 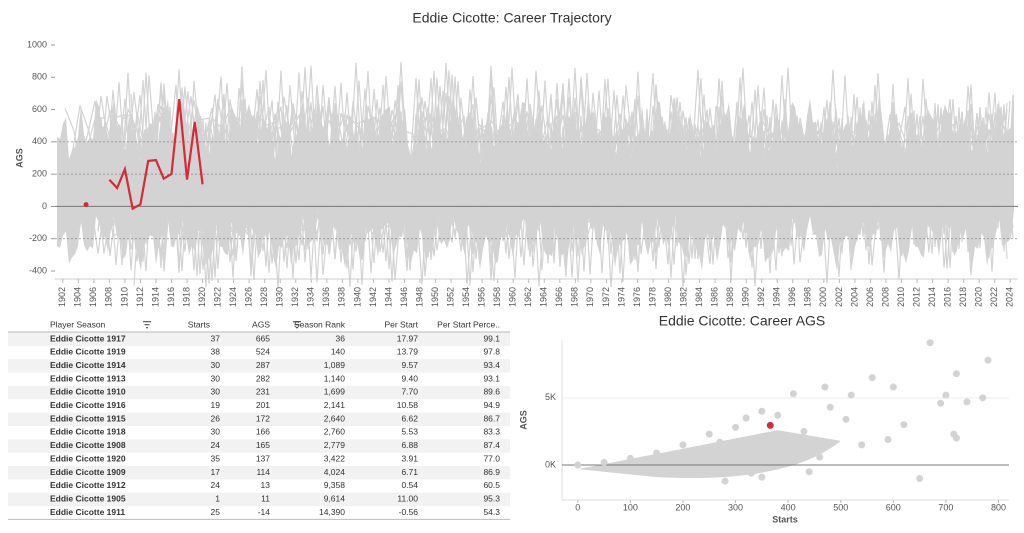 What do you see at coordinates (409, 432) in the screenshot?
I see `table-cell: 5.53` at bounding box center [409, 432].